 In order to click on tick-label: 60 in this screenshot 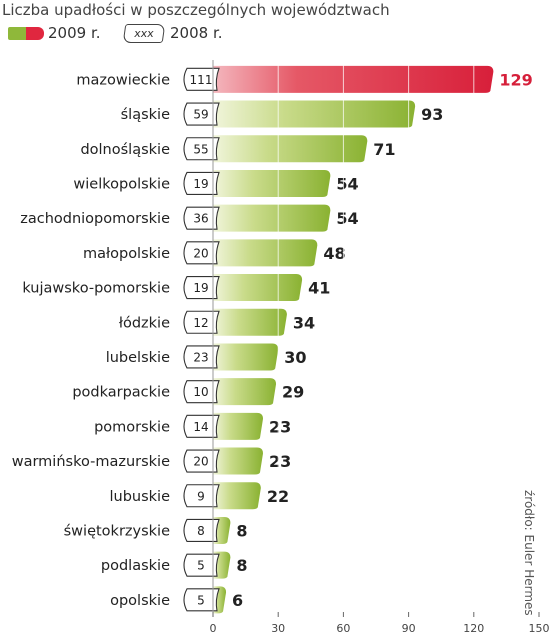, I will do `click(343, 628)`.